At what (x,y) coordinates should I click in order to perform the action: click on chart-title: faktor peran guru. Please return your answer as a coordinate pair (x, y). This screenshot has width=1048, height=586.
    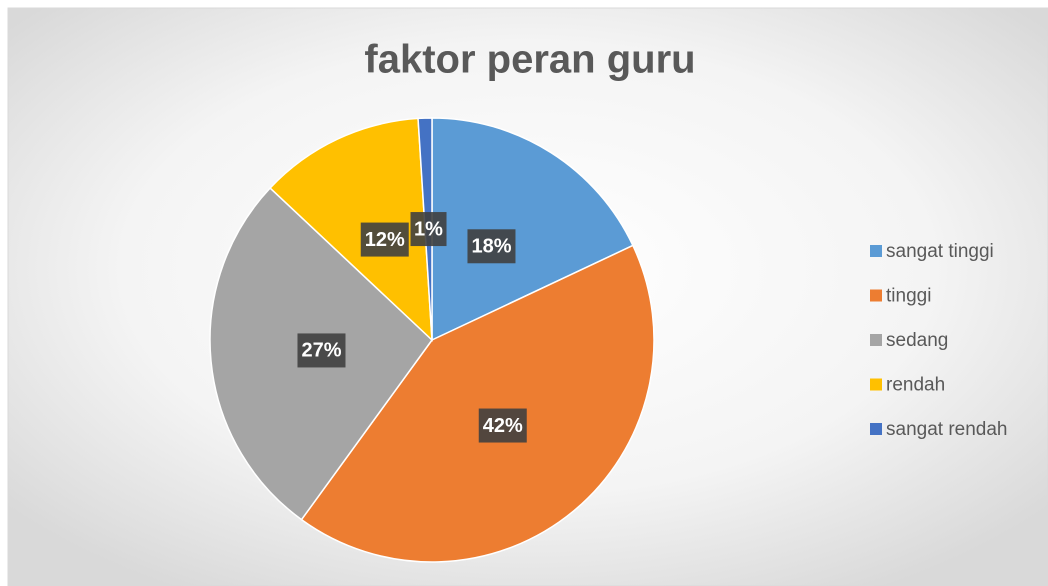
    Looking at the image, I should click on (529, 60).